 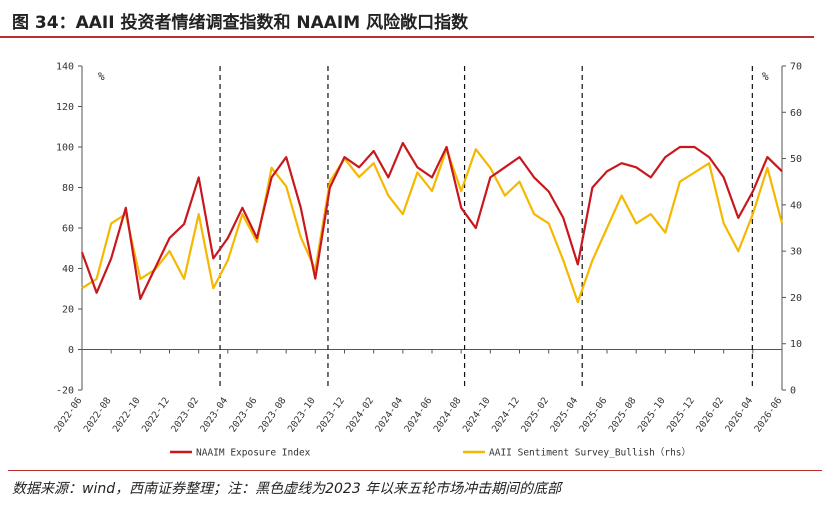 What do you see at coordinates (360, 414) in the screenshot?
I see `x-tick-label: 2024-02` at bounding box center [360, 414].